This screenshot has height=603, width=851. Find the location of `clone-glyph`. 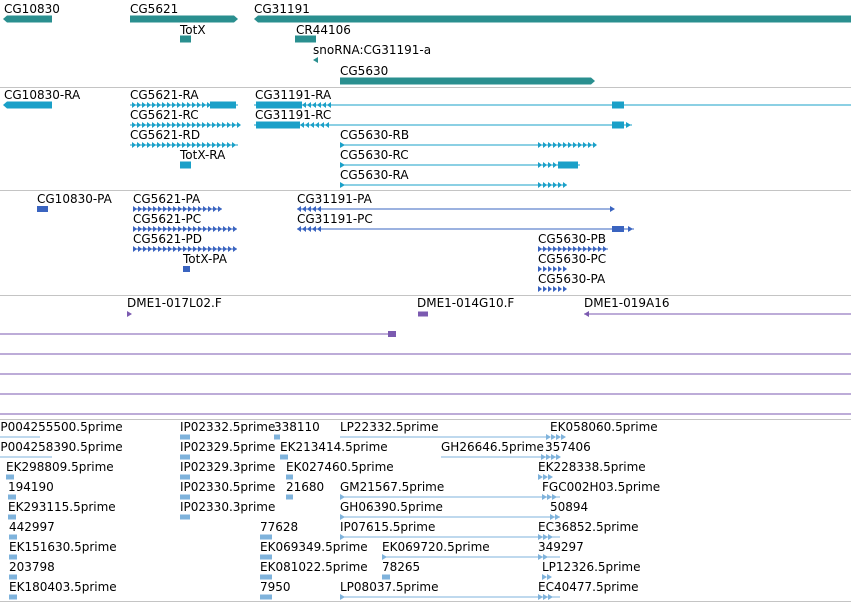

clone-glyph is located at coordinates (423, 314).